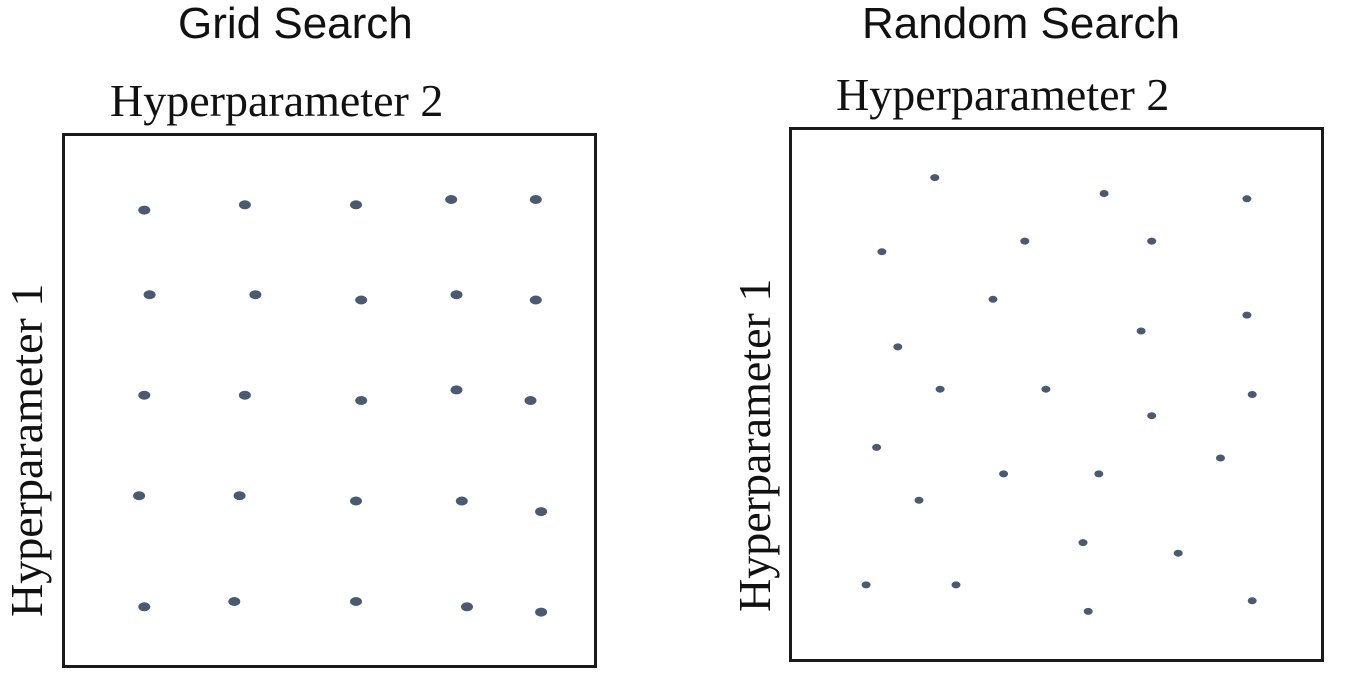 The height and width of the screenshot is (686, 1360). I want to click on random-x-axis-label: Hyperparameter 2, so click(1003, 94).